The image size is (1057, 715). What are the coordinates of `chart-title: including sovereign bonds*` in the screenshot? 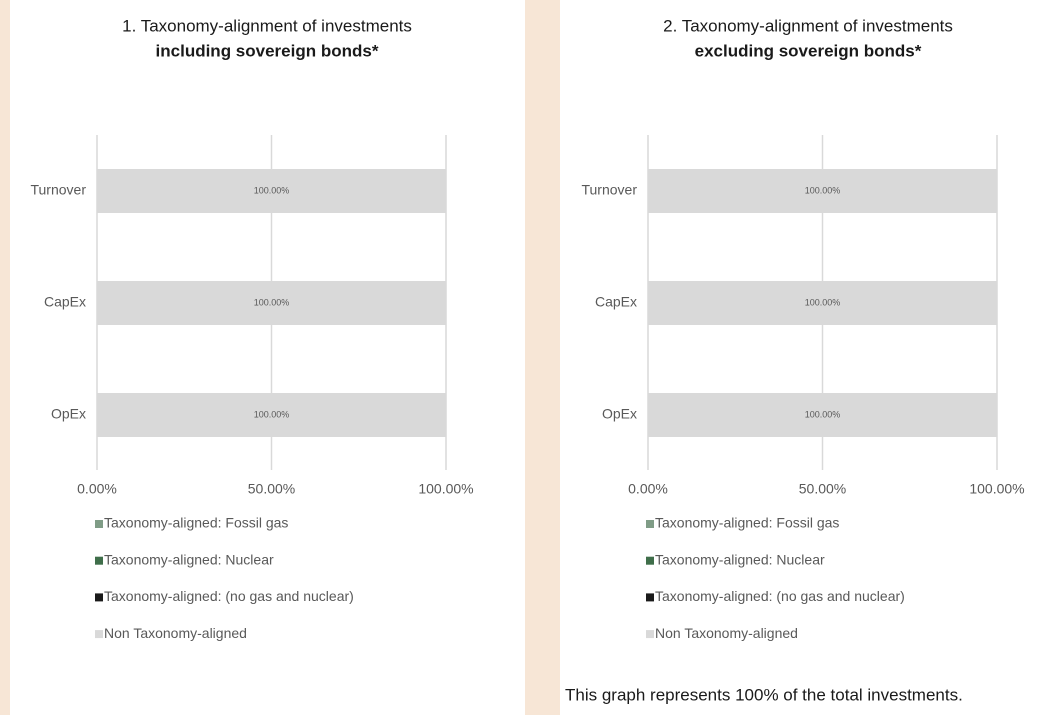 It's located at (267, 50).